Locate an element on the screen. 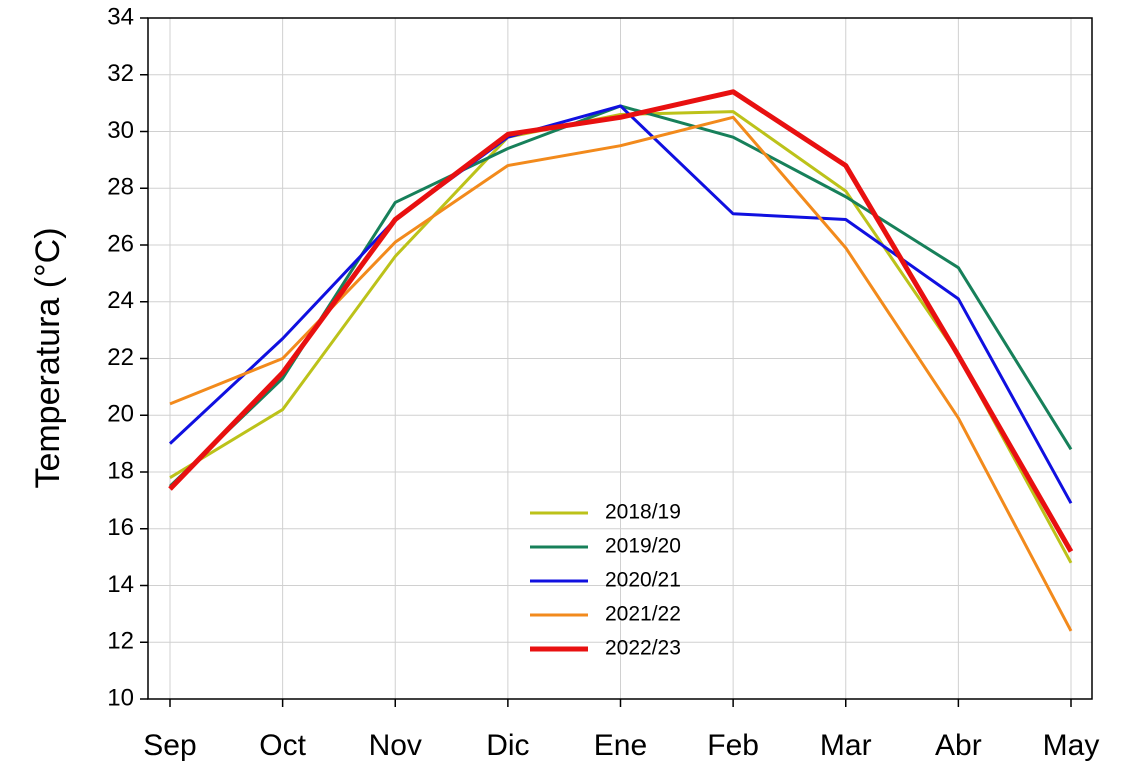 This screenshot has width=1133, height=776. x-tick-label: Feb is located at coordinates (733, 745).